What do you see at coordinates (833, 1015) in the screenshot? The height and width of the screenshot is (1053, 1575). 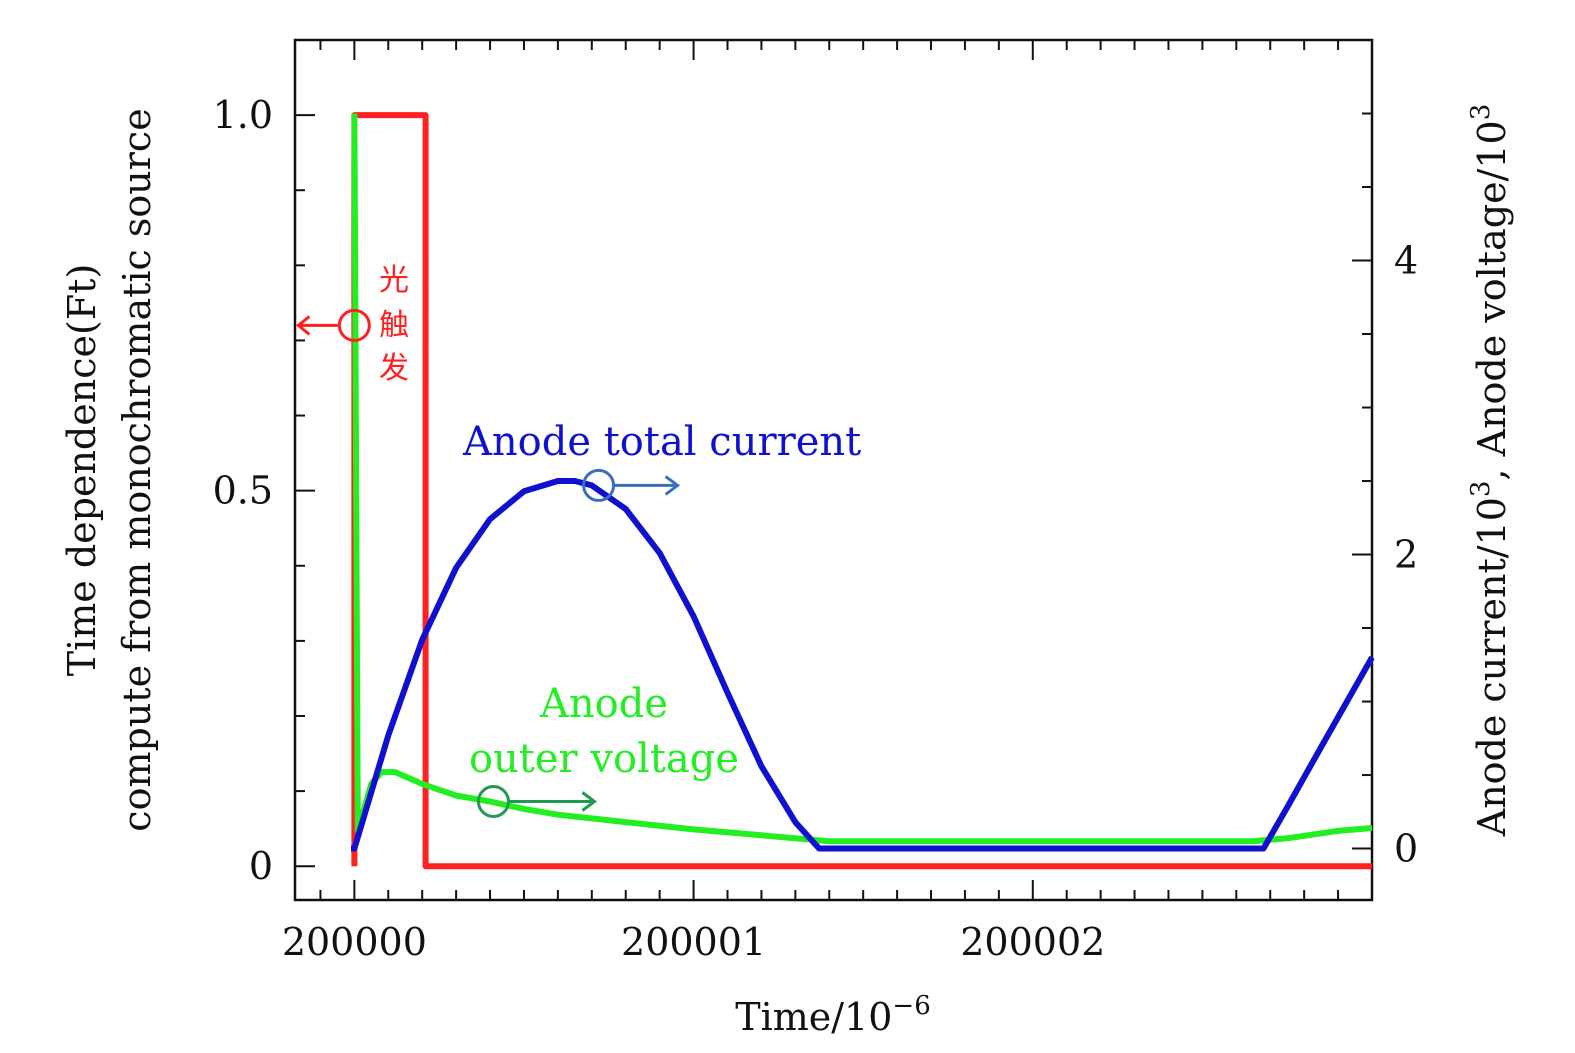 I see `x-axis-title: Time/10−6` at bounding box center [833, 1015].